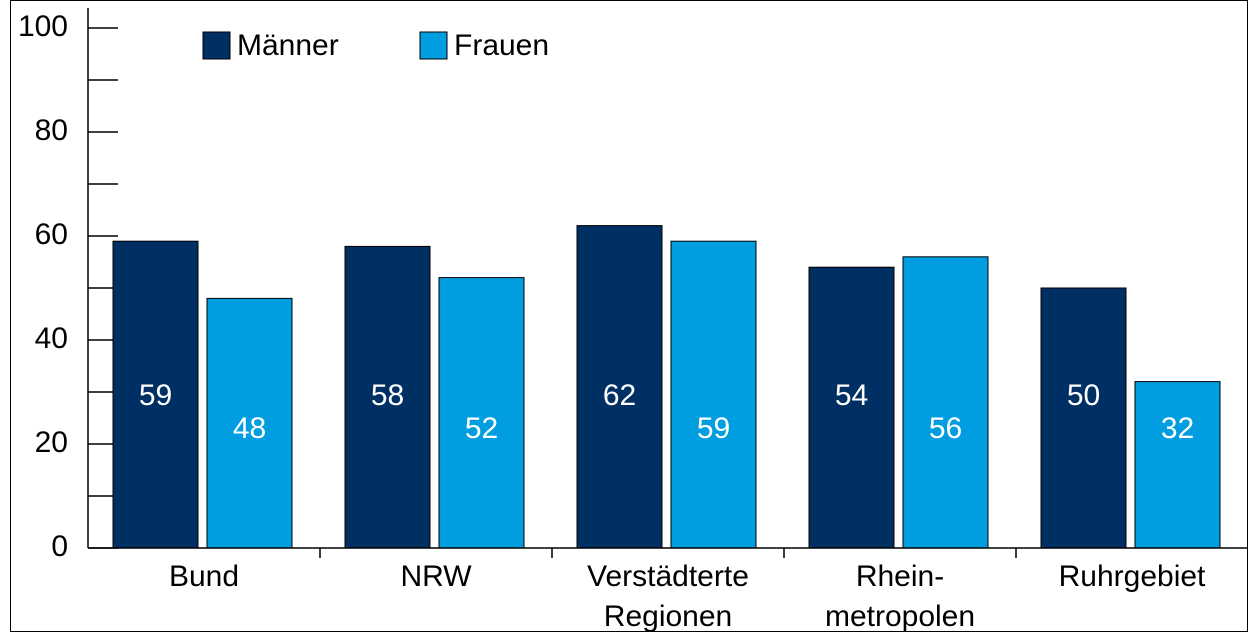 The width and height of the screenshot is (1248, 632). What do you see at coordinates (59, 546) in the screenshot?
I see `y-tick-label: 0` at bounding box center [59, 546].